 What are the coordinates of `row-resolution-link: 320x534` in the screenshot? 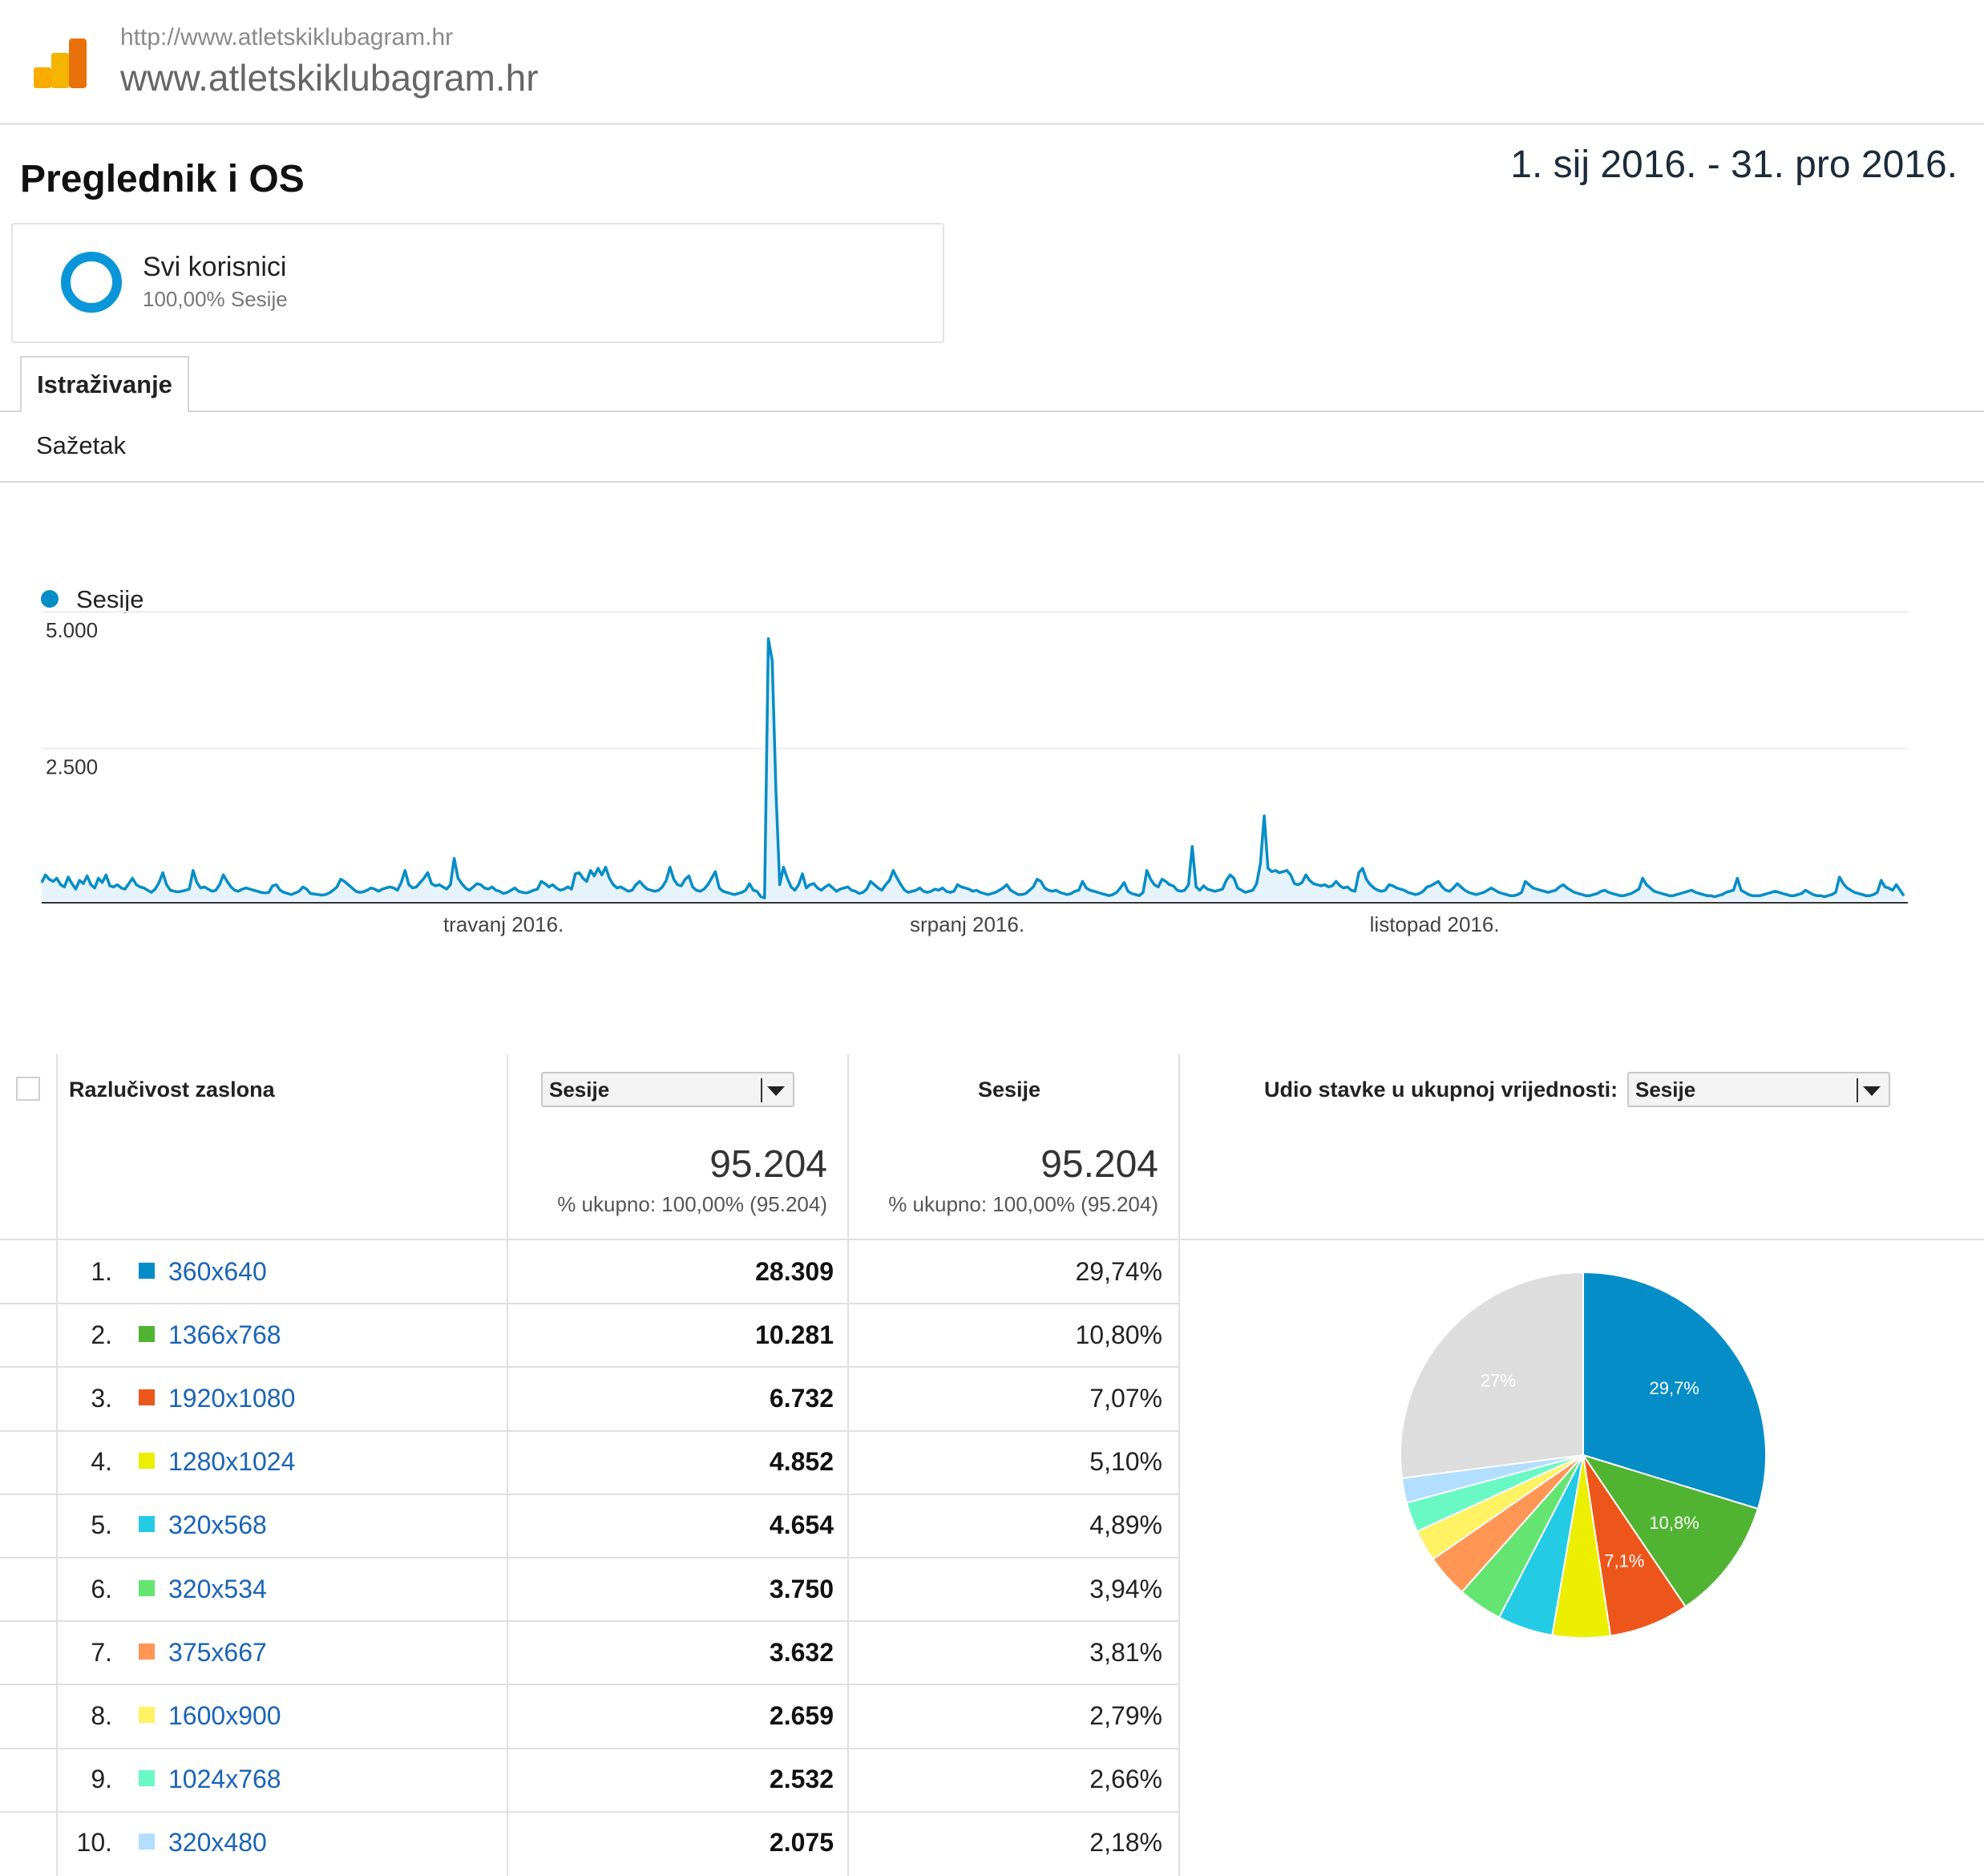 It's located at (218, 1589).